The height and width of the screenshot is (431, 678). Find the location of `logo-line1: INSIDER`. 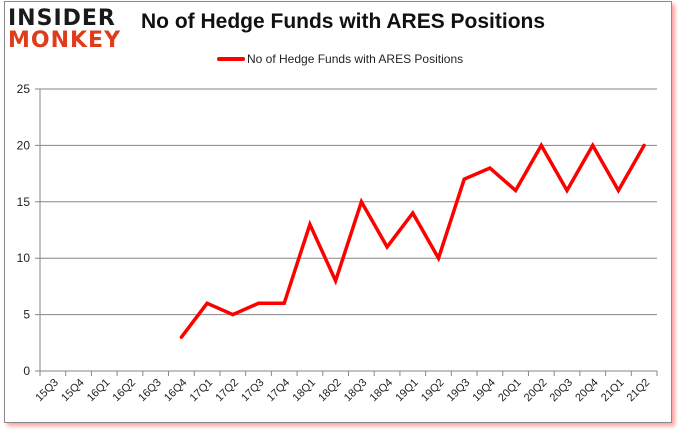

logo-line1: INSIDER is located at coordinates (62, 18).